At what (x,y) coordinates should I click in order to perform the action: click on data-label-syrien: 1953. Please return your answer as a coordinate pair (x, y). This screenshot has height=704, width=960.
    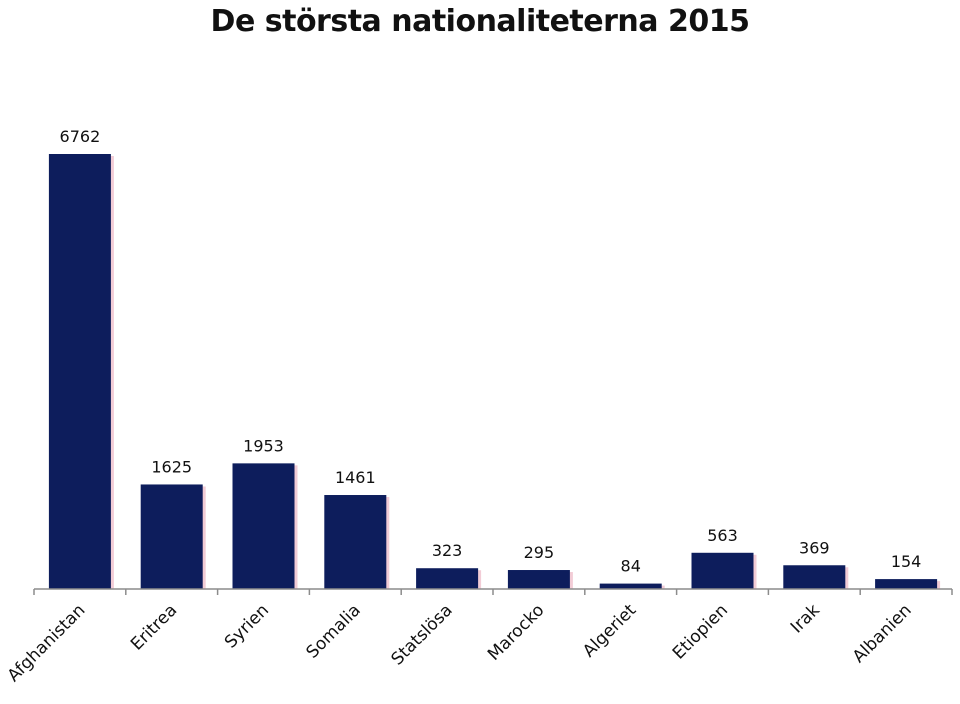
    Looking at the image, I should click on (263, 445).